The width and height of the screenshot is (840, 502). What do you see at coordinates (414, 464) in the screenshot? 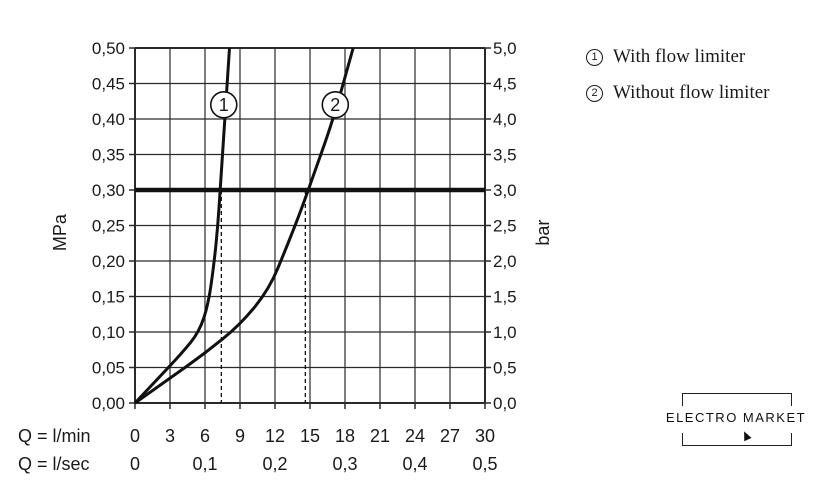
I see `x-lsec-tick-label: 0,4` at bounding box center [414, 464].